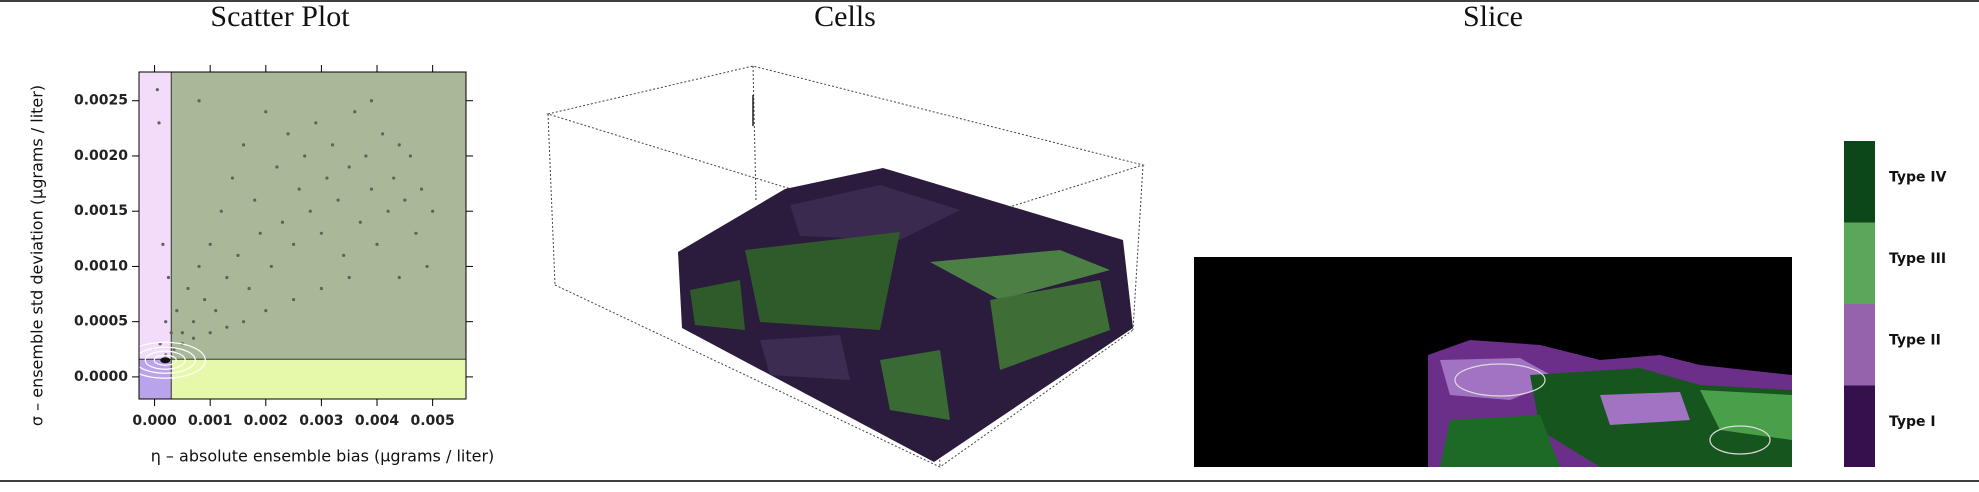 The width and height of the screenshot is (1979, 492). I want to click on scatter-title: Scatter Plot, so click(280, 16).